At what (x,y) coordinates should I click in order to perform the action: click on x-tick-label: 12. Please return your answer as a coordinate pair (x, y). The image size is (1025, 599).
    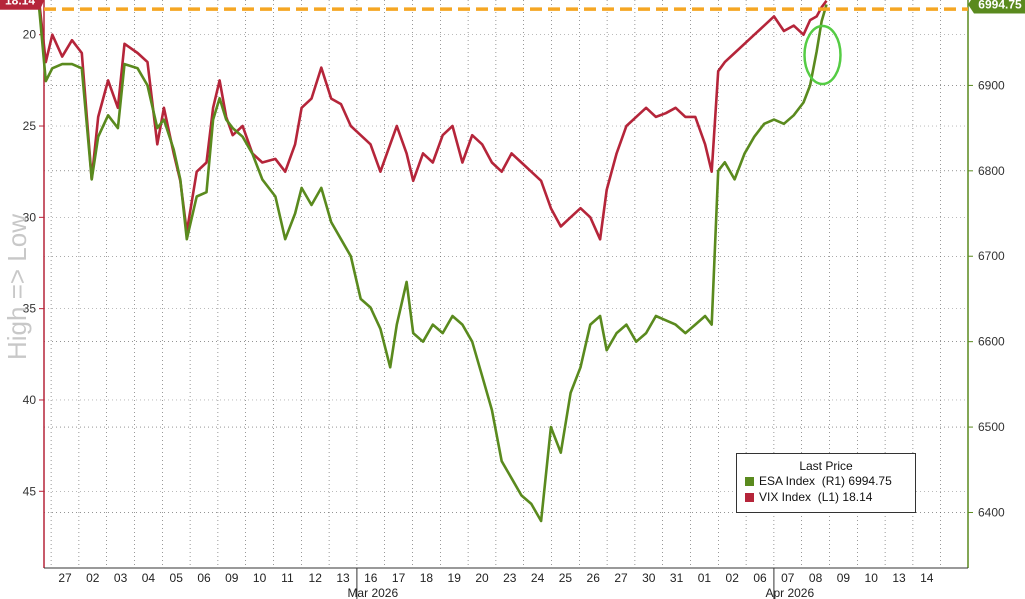
    Looking at the image, I should click on (316, 578).